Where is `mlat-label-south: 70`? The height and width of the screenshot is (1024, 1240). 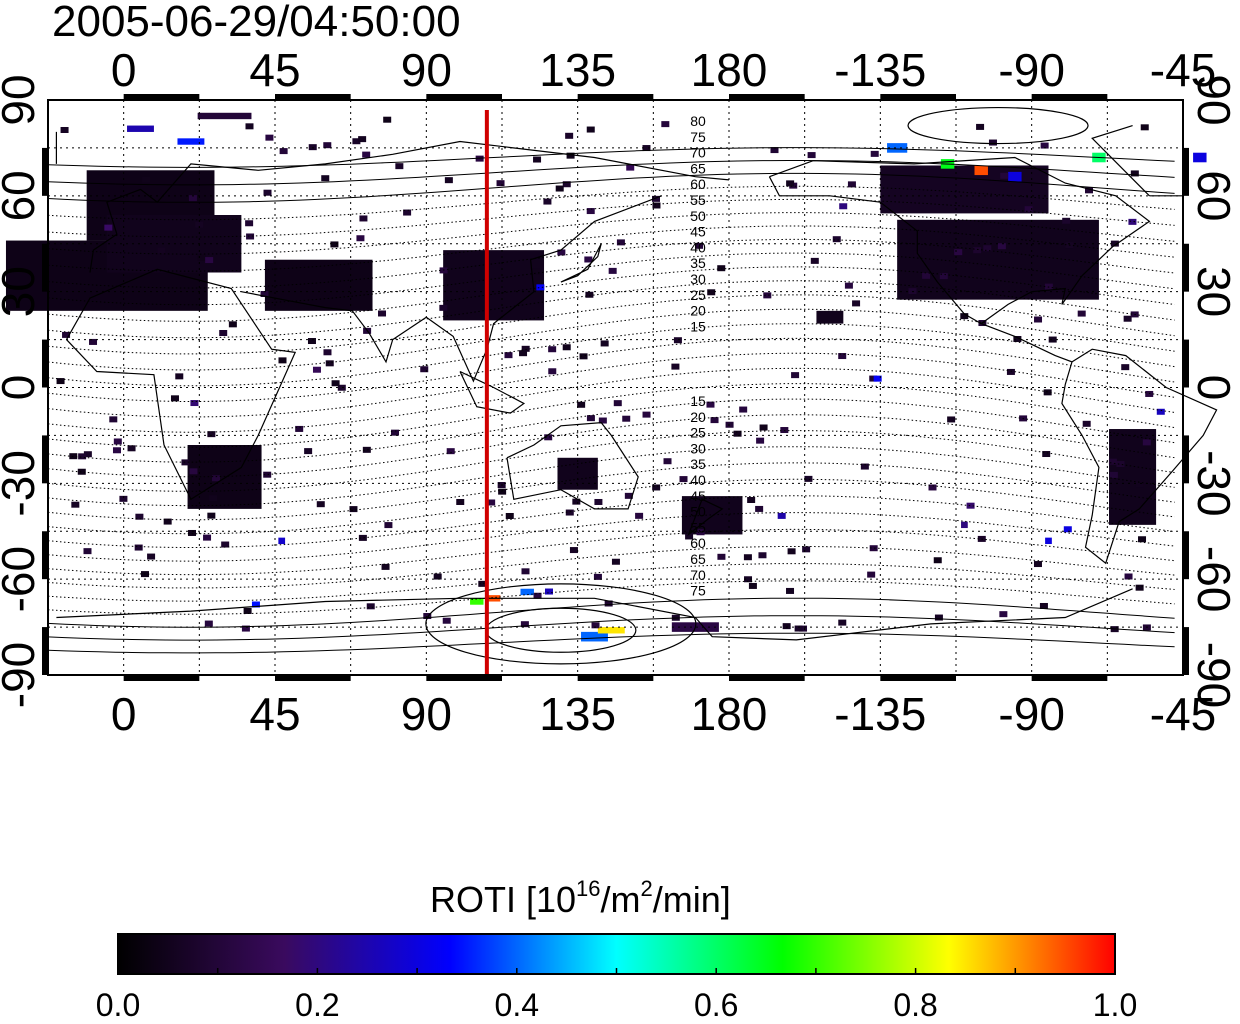 mlat-label-south: 70 is located at coordinates (698, 575).